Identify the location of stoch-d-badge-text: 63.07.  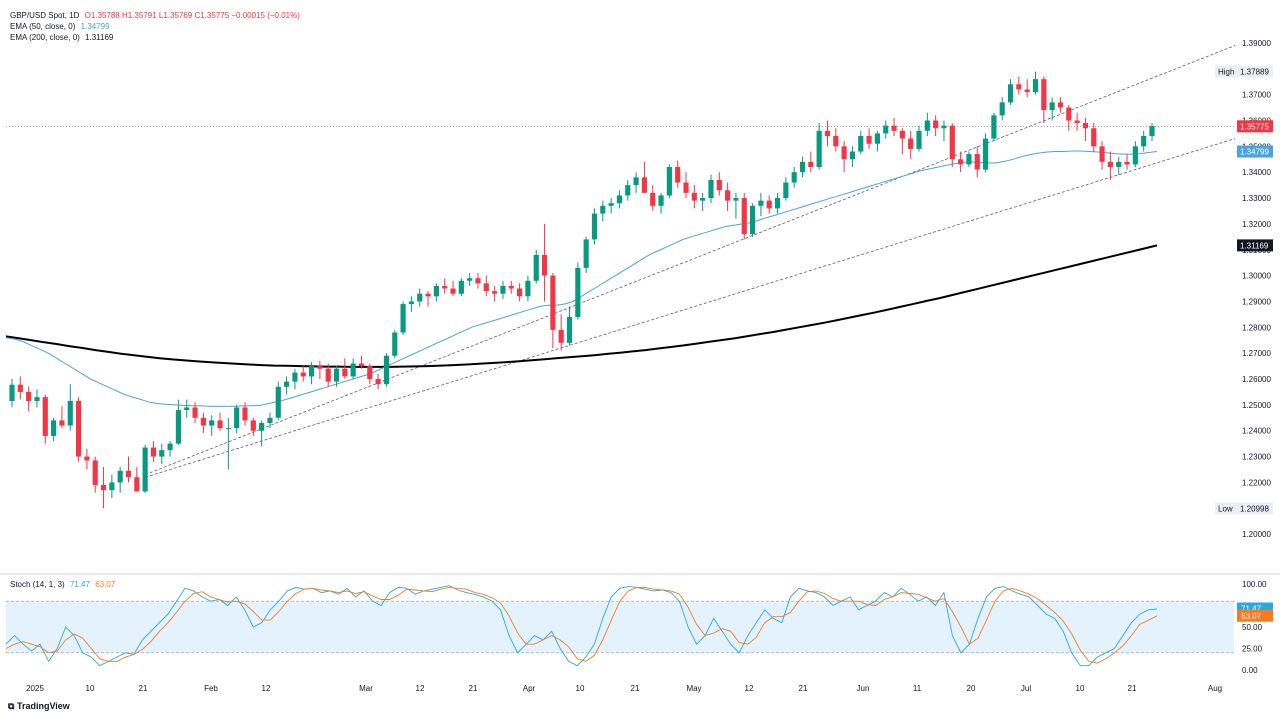
(1251, 616).